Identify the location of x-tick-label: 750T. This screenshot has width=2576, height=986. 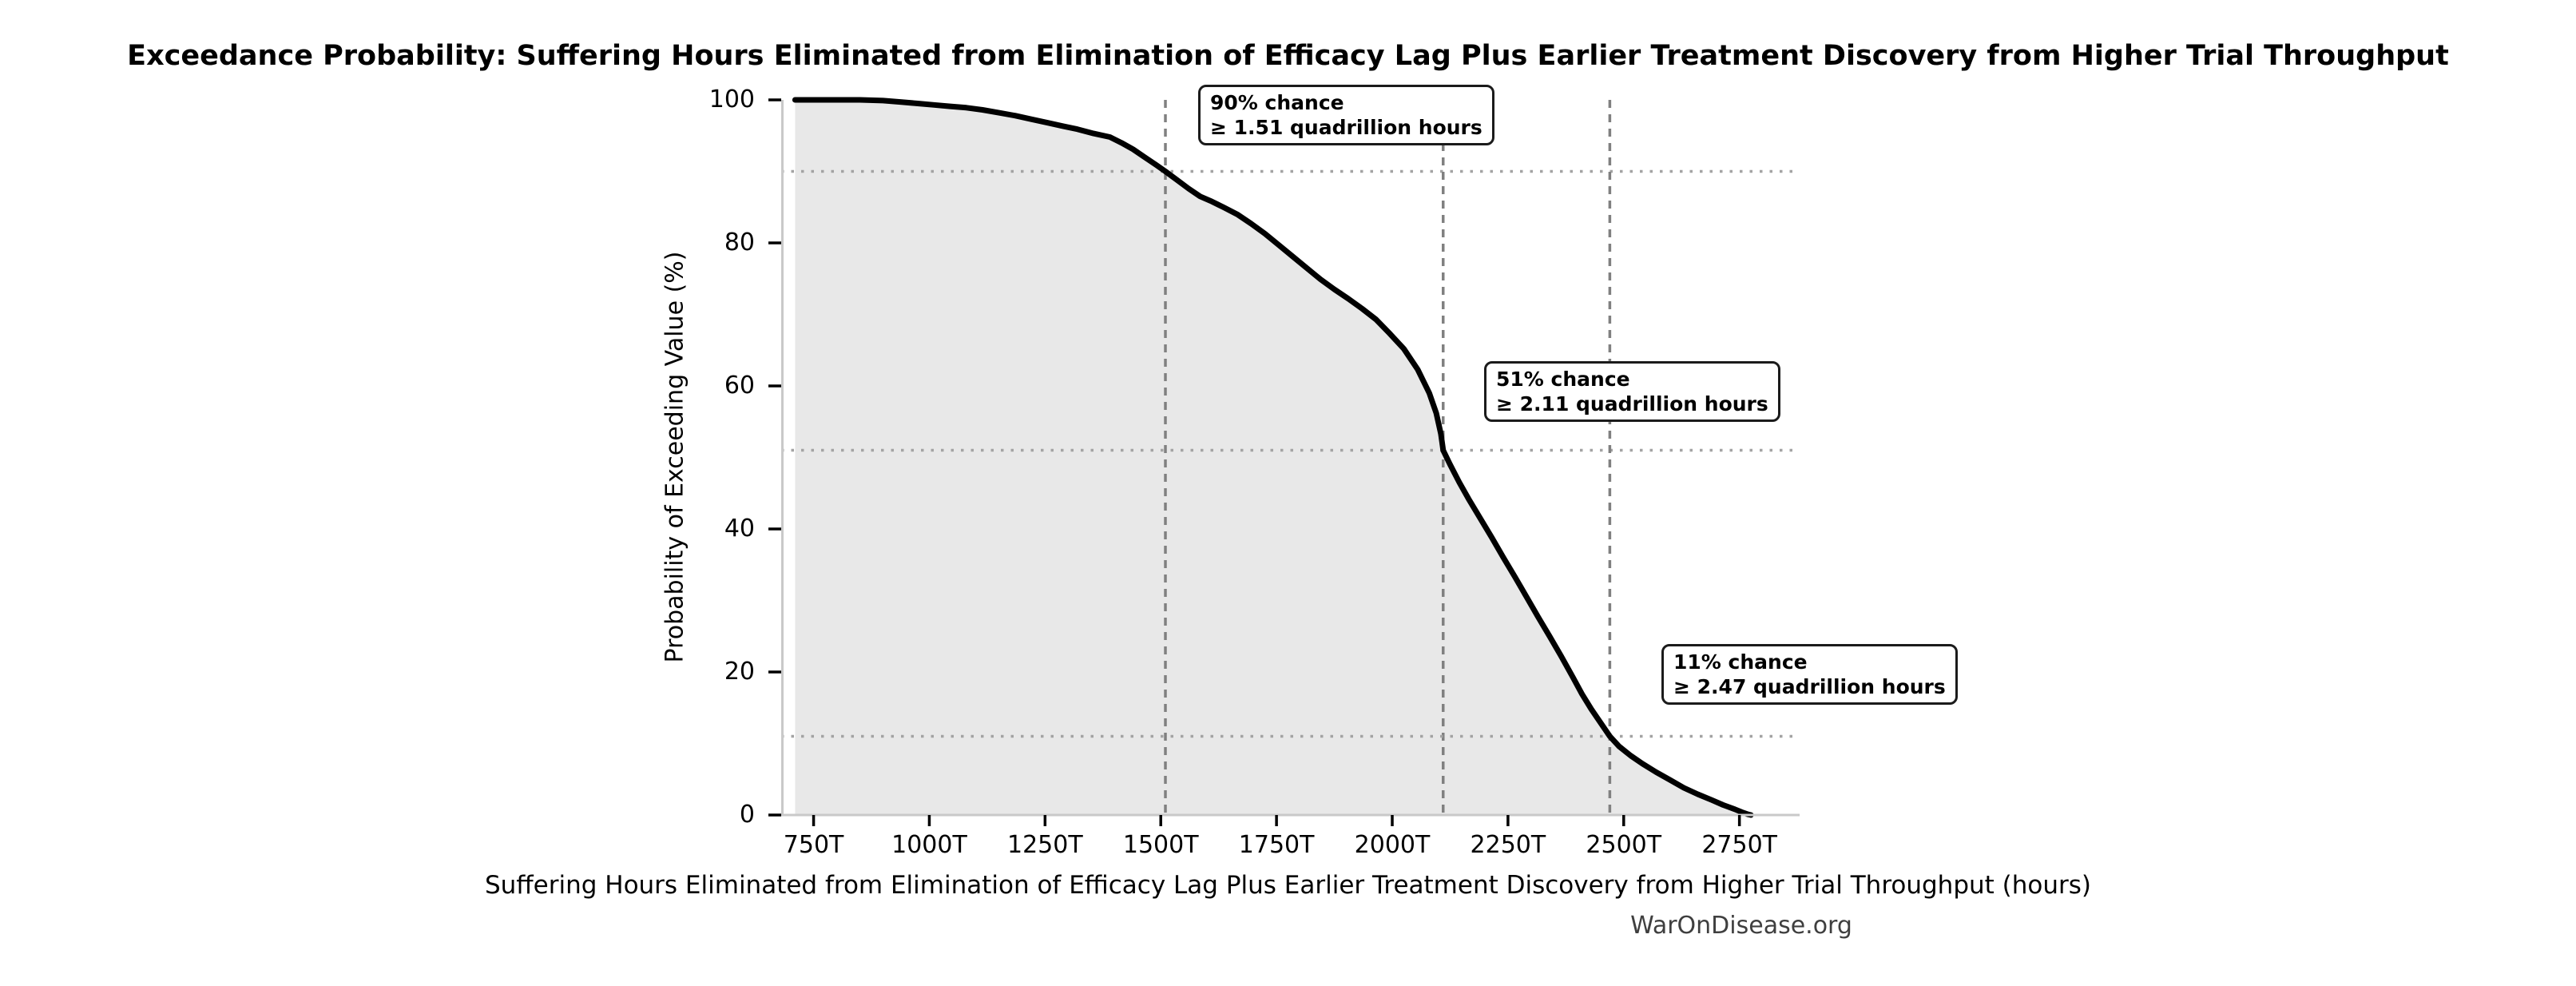
(813, 845).